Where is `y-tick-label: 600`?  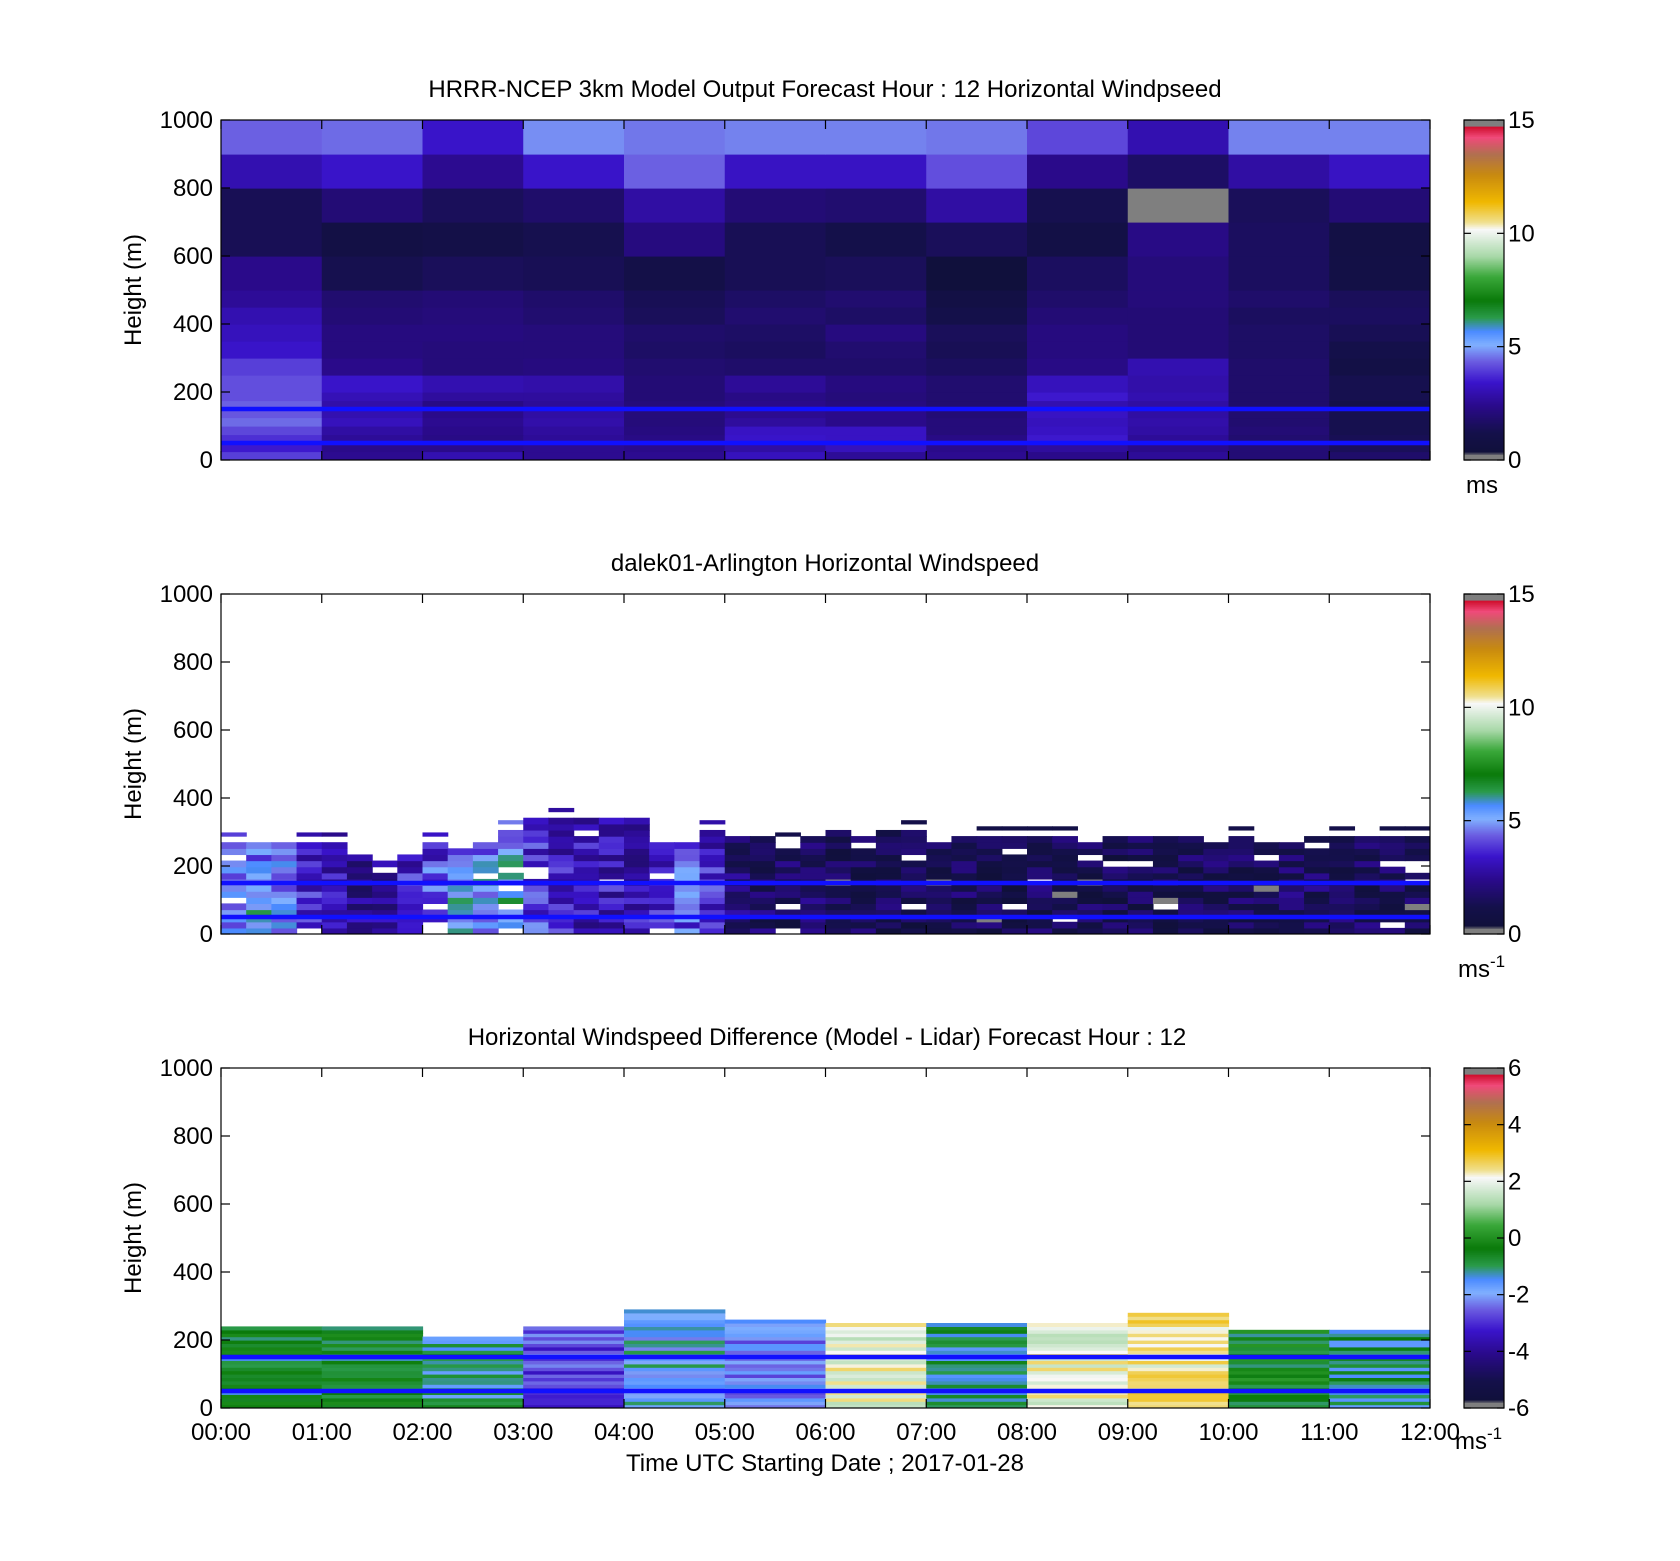 y-tick-label: 600 is located at coordinates (193, 730).